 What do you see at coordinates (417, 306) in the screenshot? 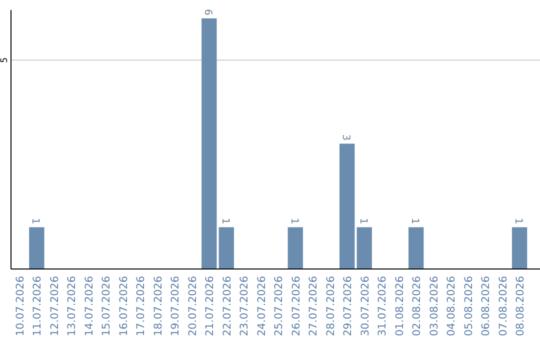
I see `x-tick-label: 02.08.2026` at bounding box center [417, 306].